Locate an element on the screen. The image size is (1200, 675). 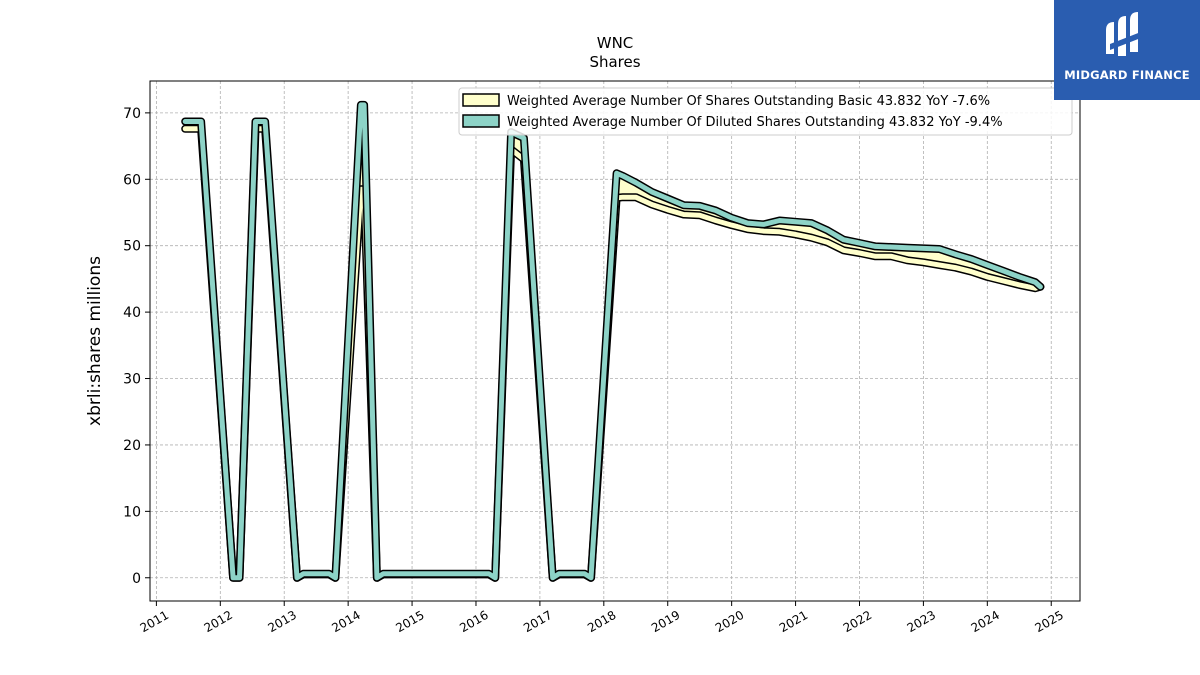
y-tick-label: 40 is located at coordinates (132, 313).